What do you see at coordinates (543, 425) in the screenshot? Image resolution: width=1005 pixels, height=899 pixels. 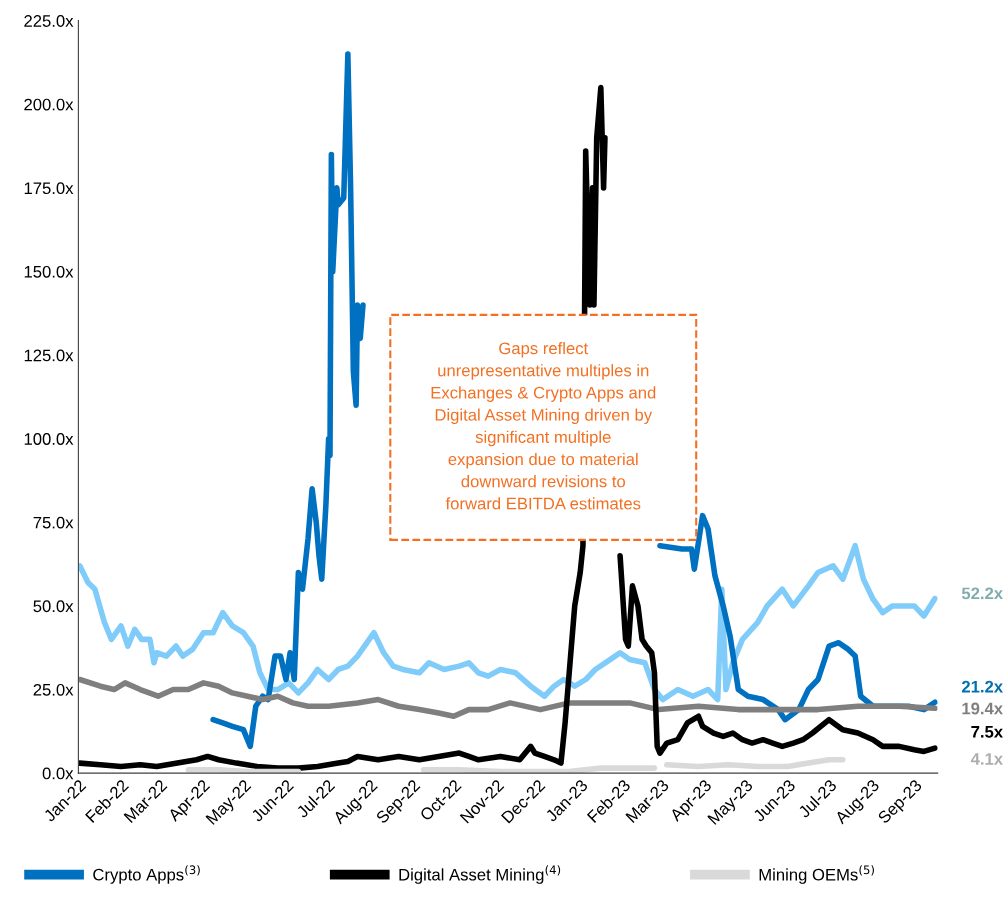 I see `annotation: Gaps reflect unrepresentative multiples in Exchanges & Crypto Apps and Digital Asset Mining driven by significant multiple expansion due to material downward revisions to forward EBITDA estimates` at bounding box center [543, 425].